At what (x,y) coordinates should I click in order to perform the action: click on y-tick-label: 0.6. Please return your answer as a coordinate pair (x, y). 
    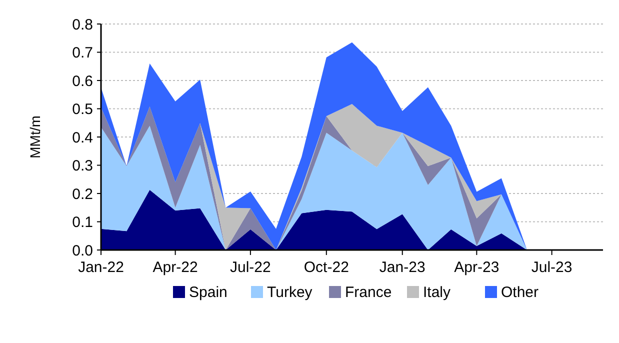
    Looking at the image, I should click on (82, 81).